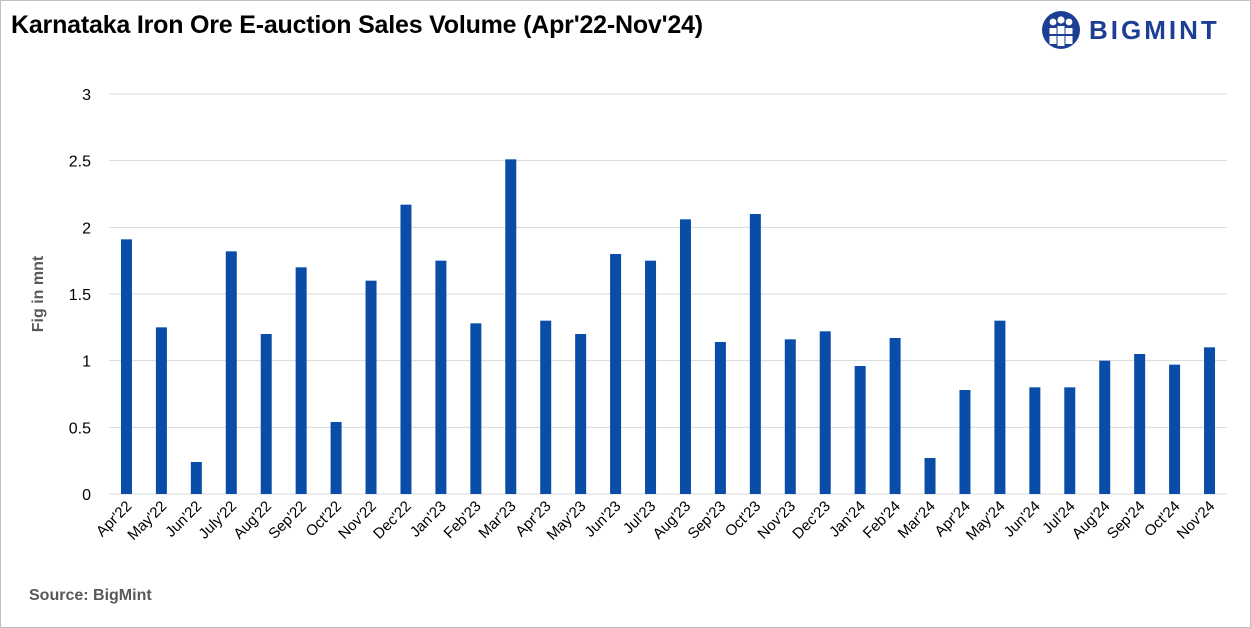 The height and width of the screenshot is (628, 1251). Describe the element at coordinates (672, 520) in the screenshot. I see `x-tick-label: Aug'23` at that location.